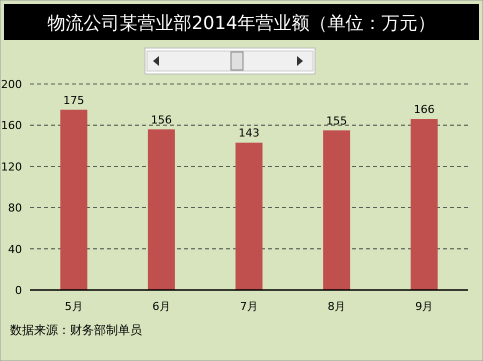 The image size is (483, 361). I want to click on y-tick-label: 80, so click(15, 208).